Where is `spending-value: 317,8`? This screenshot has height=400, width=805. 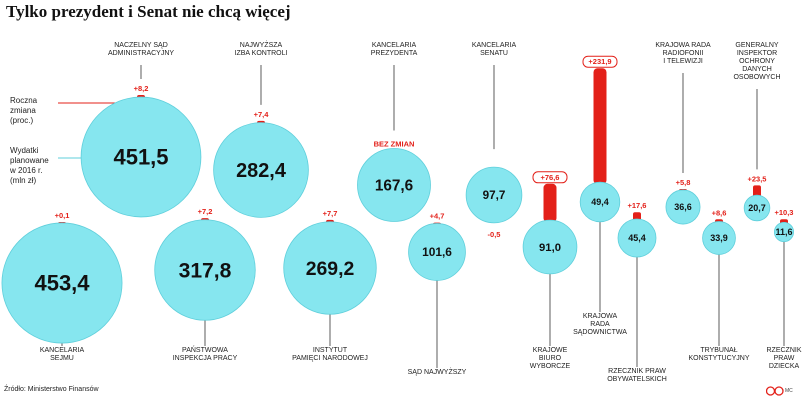
spending-value: 317,8 is located at coordinates (205, 270).